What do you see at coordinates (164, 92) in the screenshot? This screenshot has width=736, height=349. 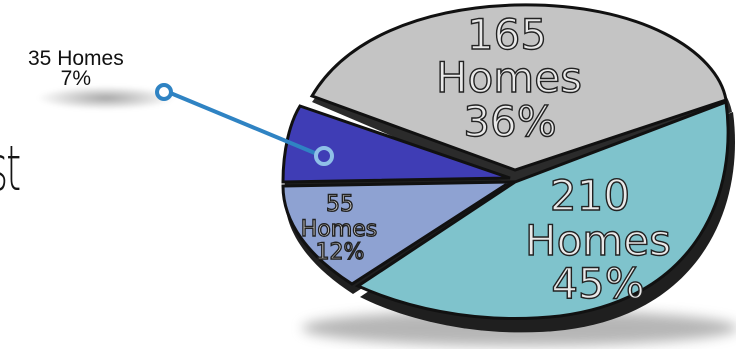 I see `callout-start-dot` at bounding box center [164, 92].